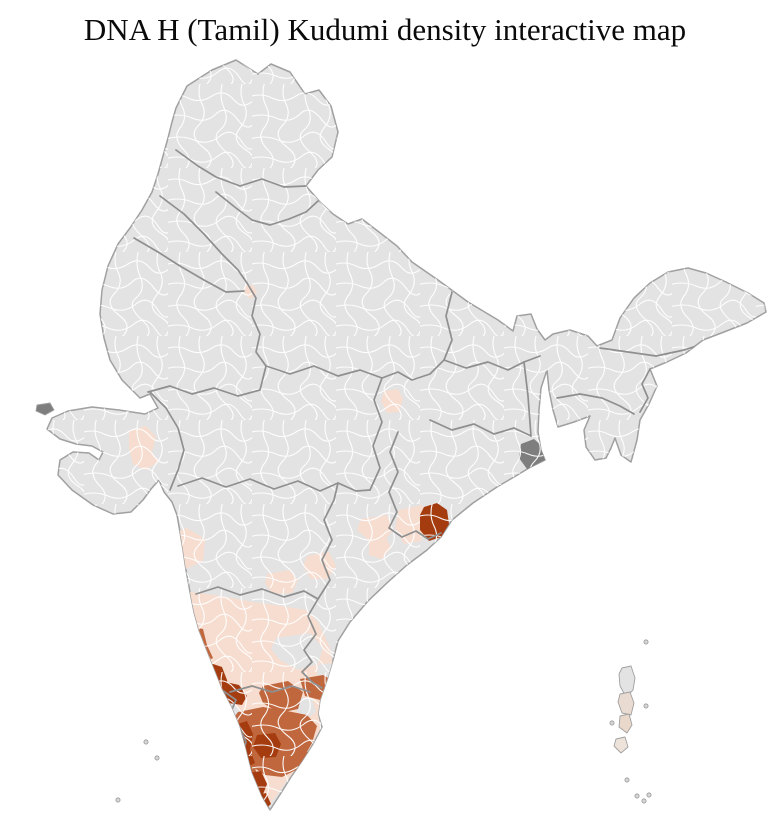  What do you see at coordinates (625, 723) in the screenshot?
I see `island-south-andaman` at bounding box center [625, 723].